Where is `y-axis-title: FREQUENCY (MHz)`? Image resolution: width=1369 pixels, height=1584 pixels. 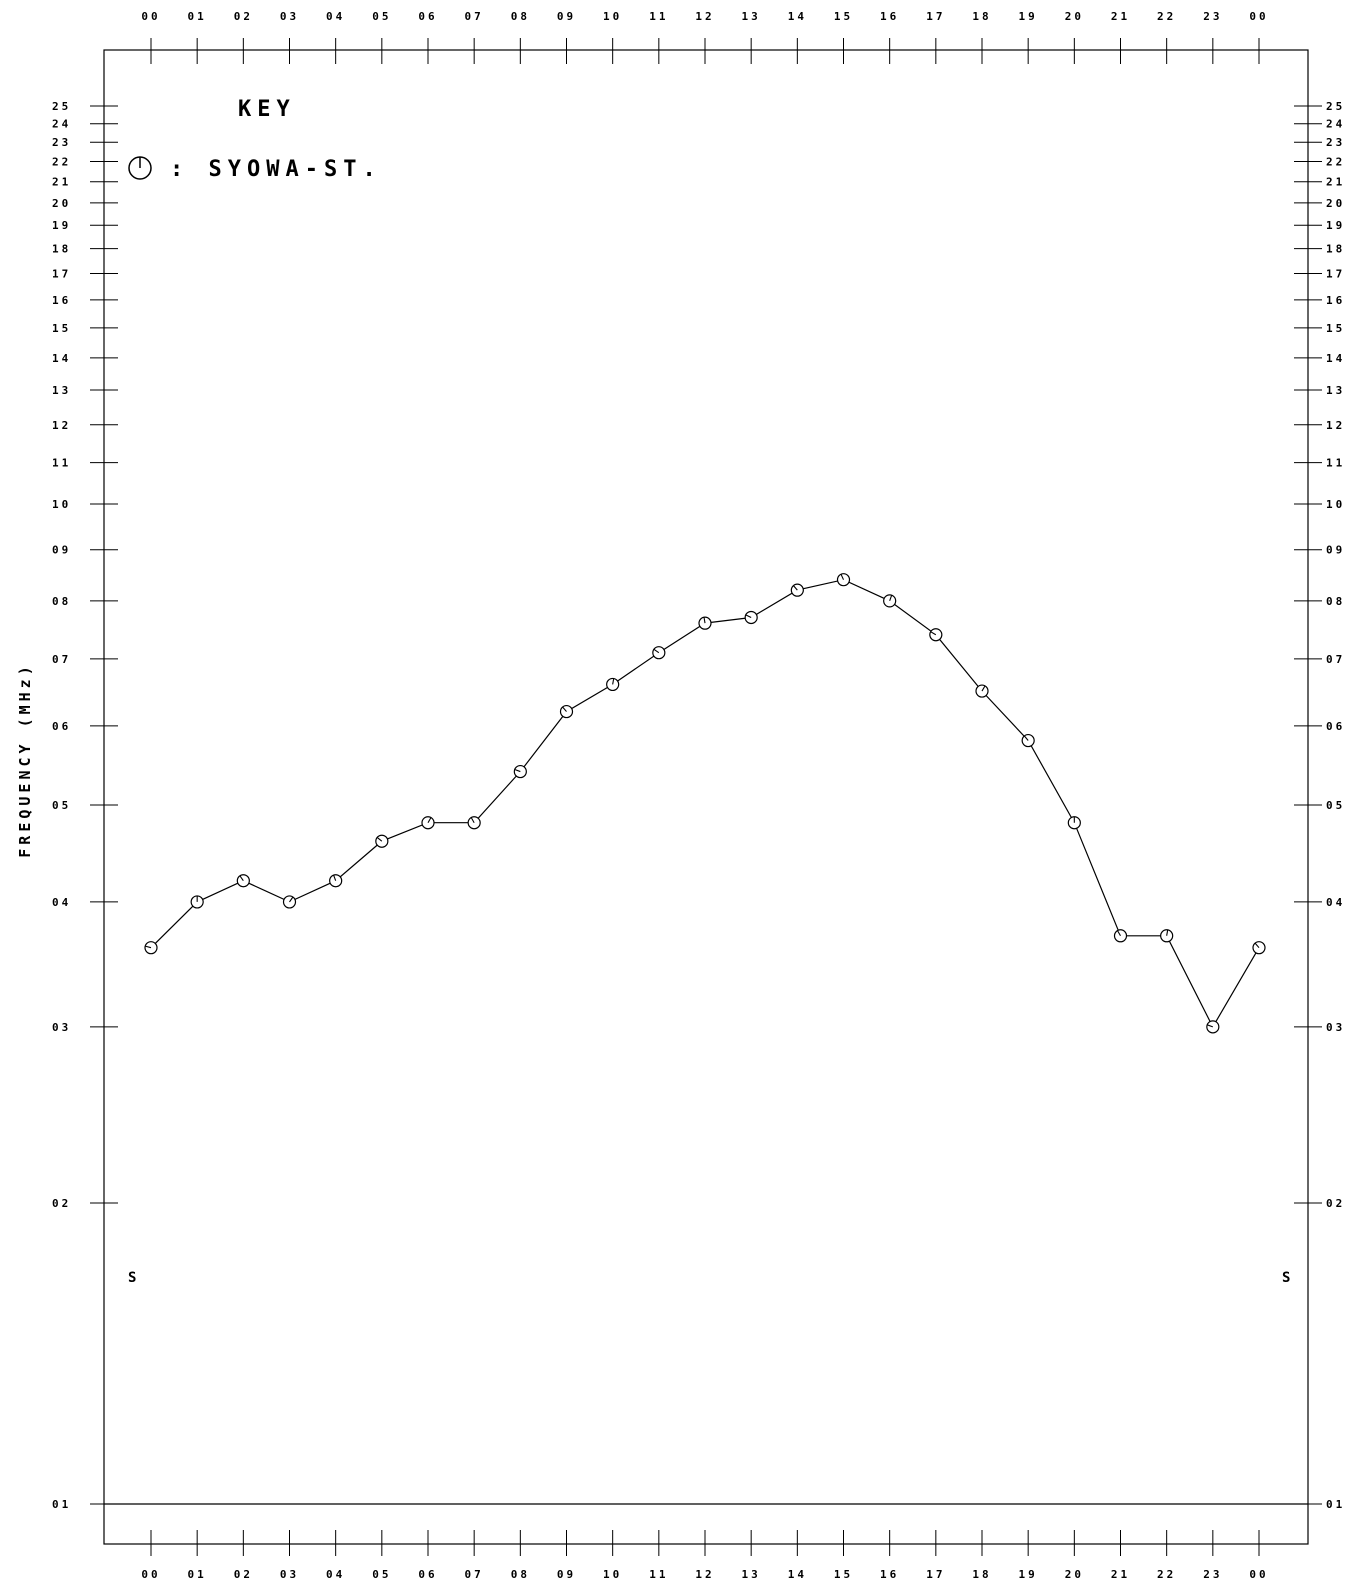 y-axis-title: FREQUENCY (MHz) is located at coordinates (25, 759).